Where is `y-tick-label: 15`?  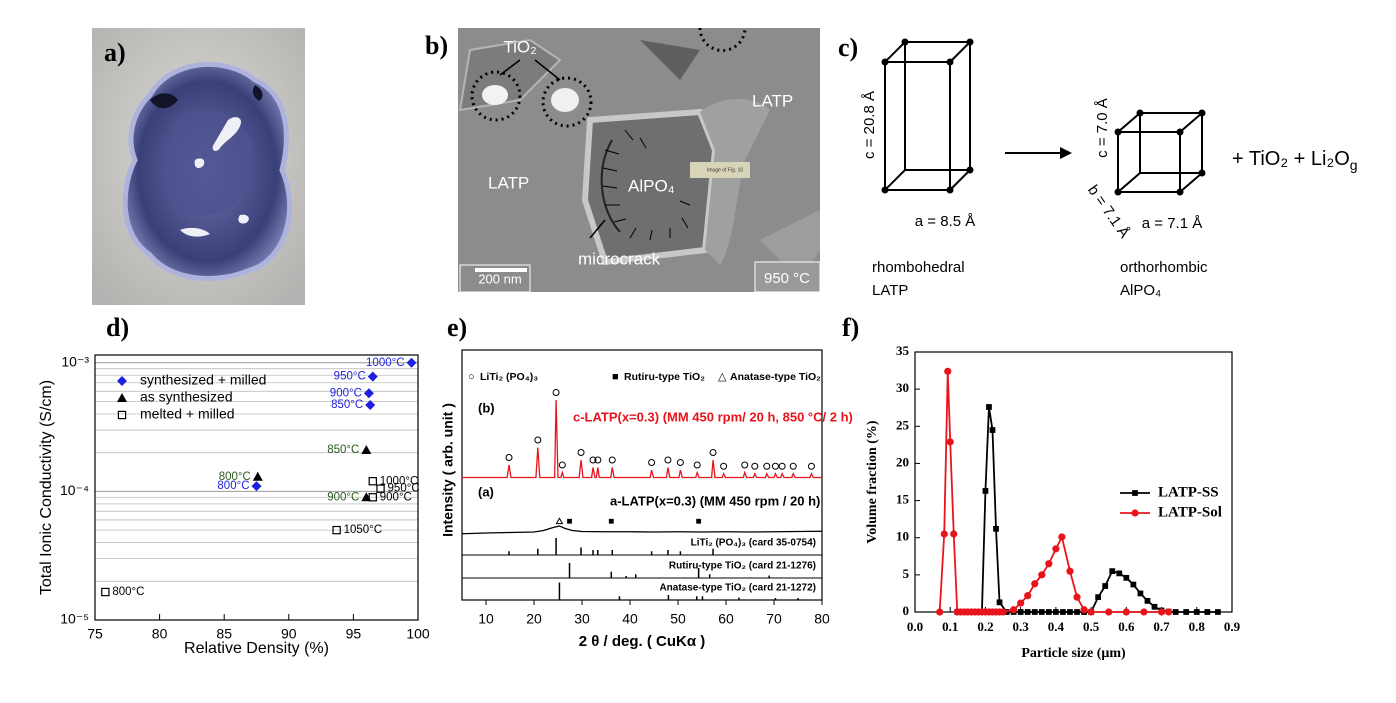
y-tick-label: 15 is located at coordinates (903, 499).